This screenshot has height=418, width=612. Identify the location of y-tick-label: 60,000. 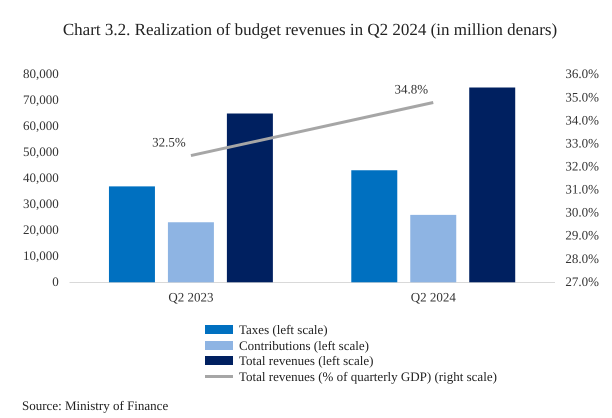
(41, 126).